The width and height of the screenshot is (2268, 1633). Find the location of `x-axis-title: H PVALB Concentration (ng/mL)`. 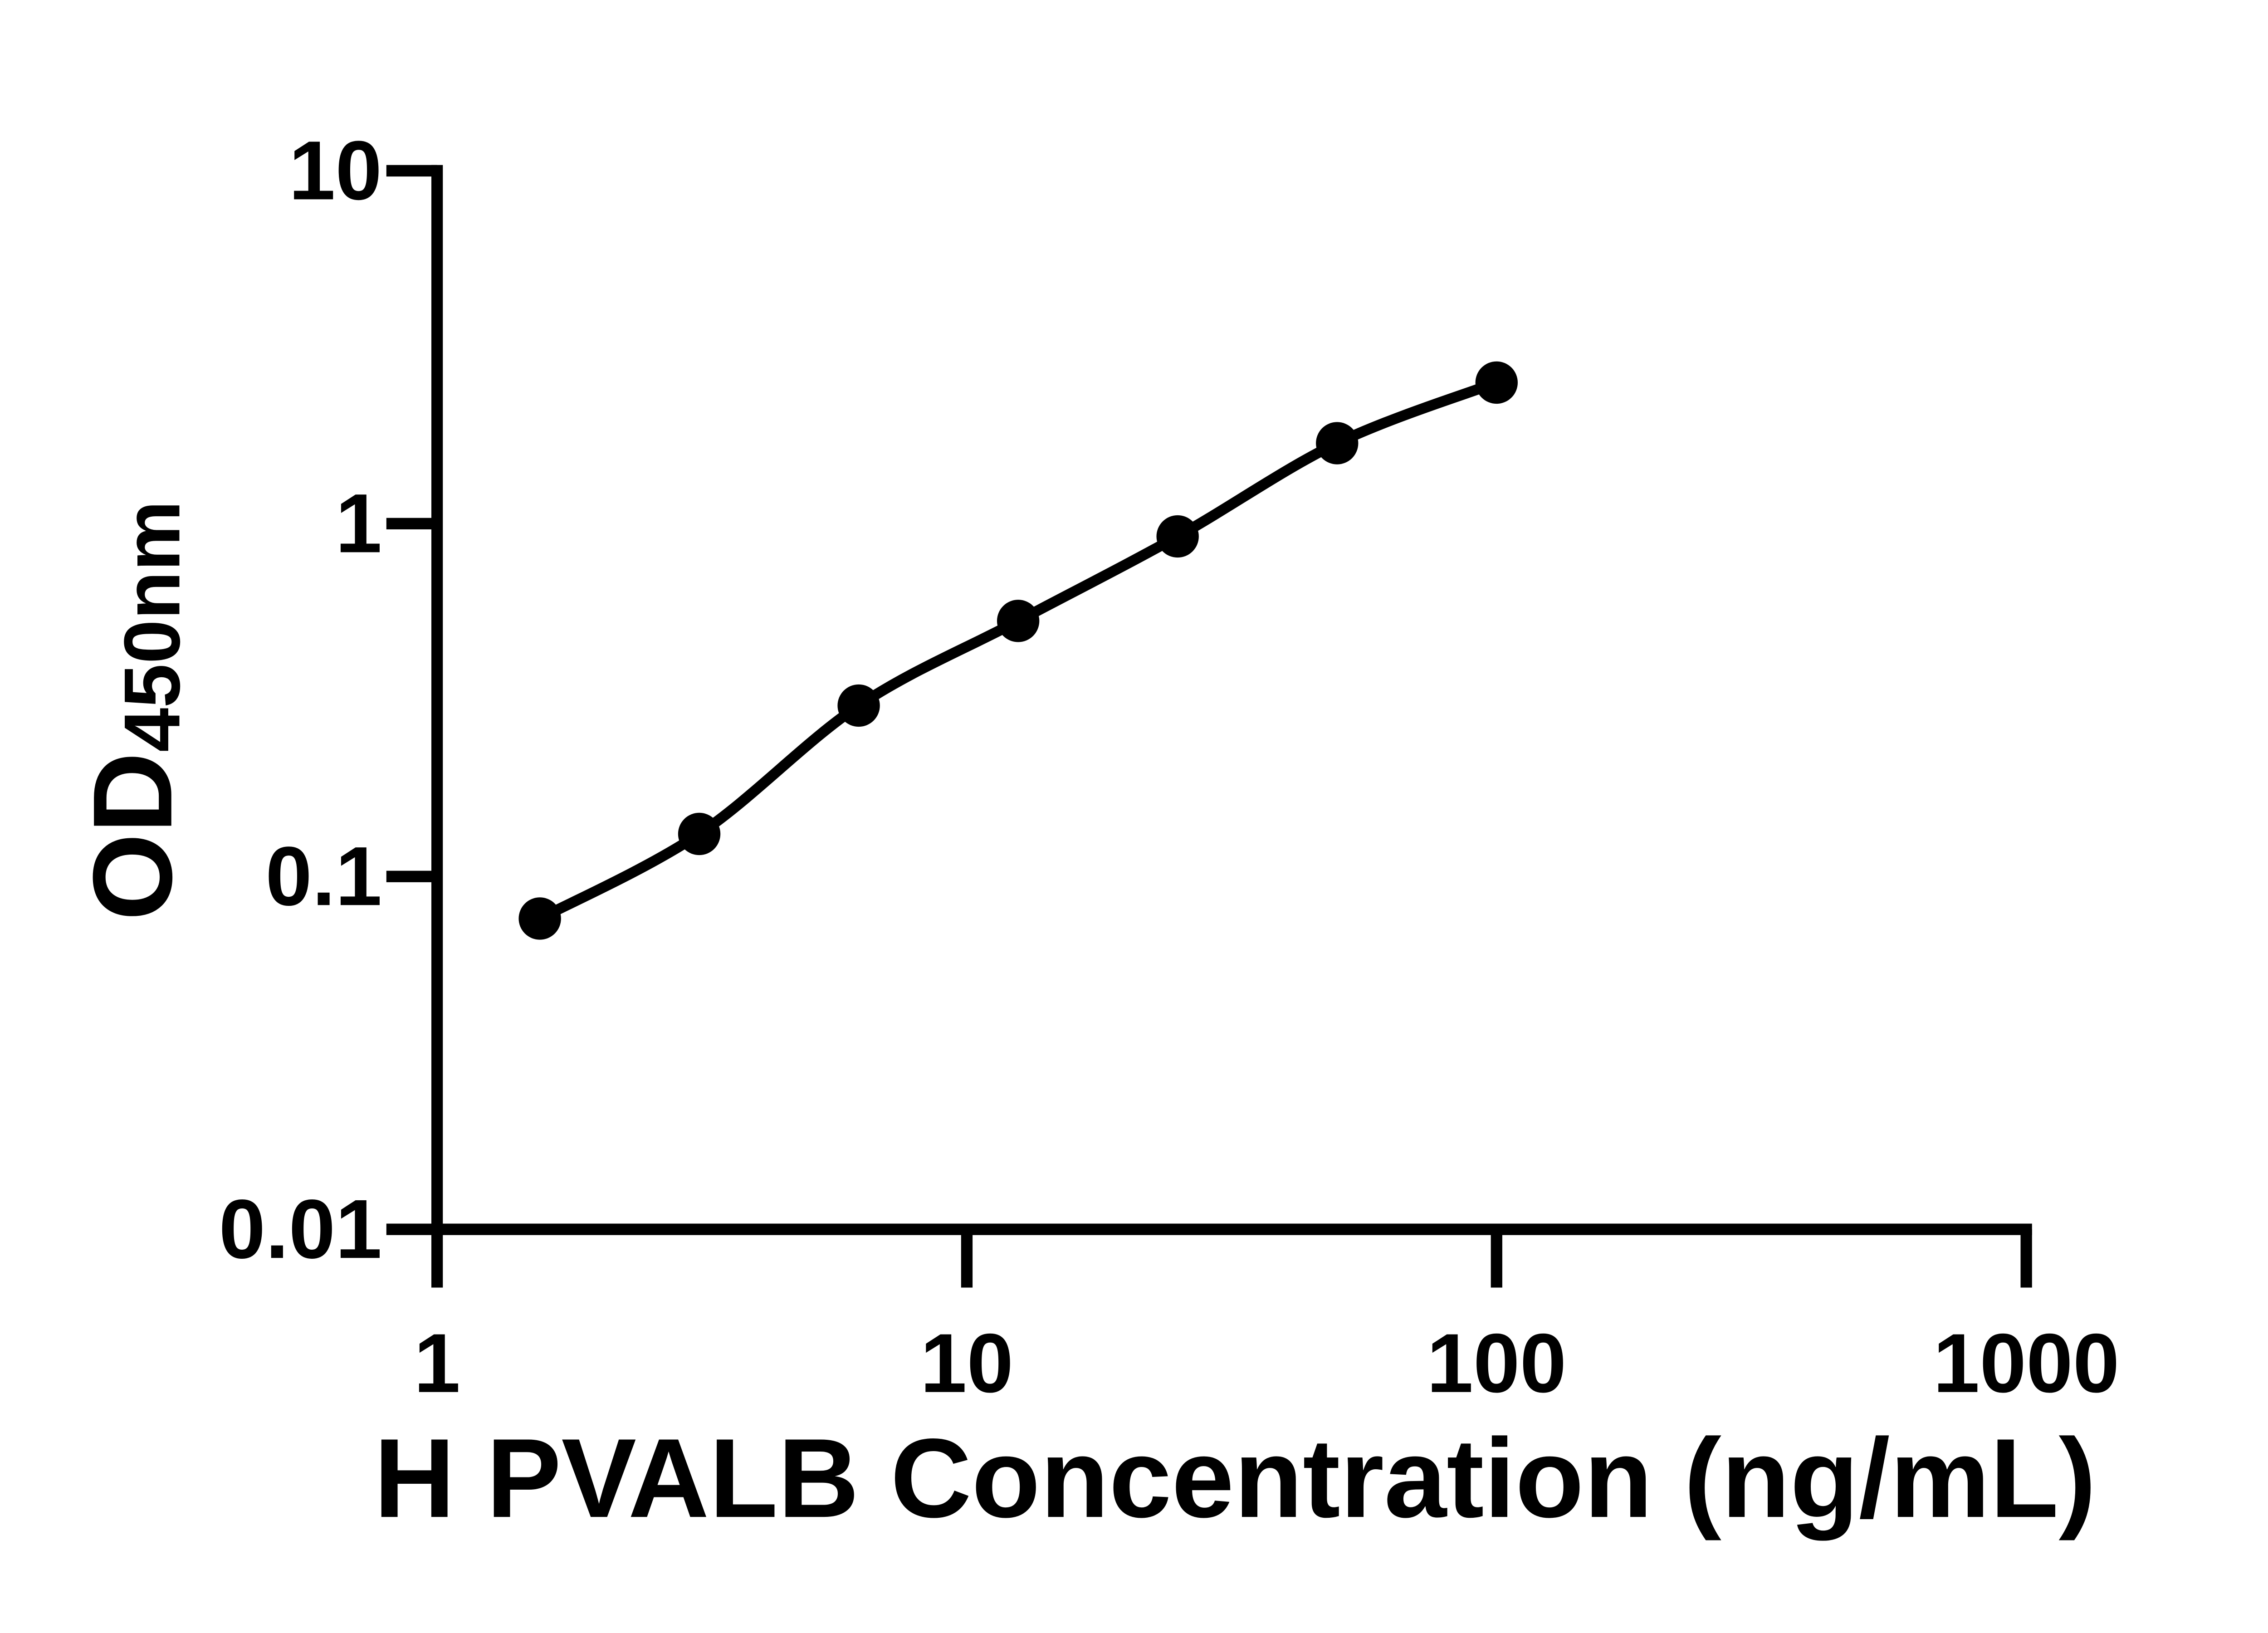

x-axis-title: H PVALB Concentration (ng/mL) is located at coordinates (1235, 1478).